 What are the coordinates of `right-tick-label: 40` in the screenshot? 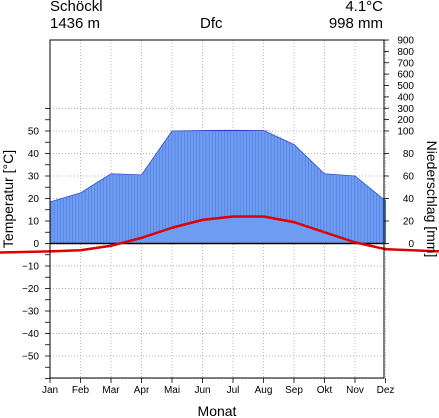 It's located at (409, 199).